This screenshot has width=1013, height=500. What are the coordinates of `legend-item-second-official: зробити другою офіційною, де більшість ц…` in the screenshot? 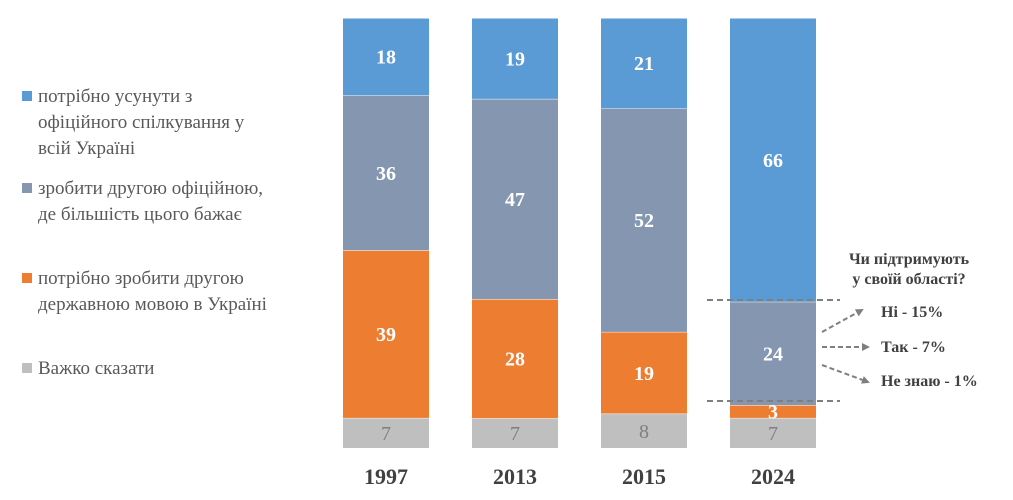 It's located at (142, 202).